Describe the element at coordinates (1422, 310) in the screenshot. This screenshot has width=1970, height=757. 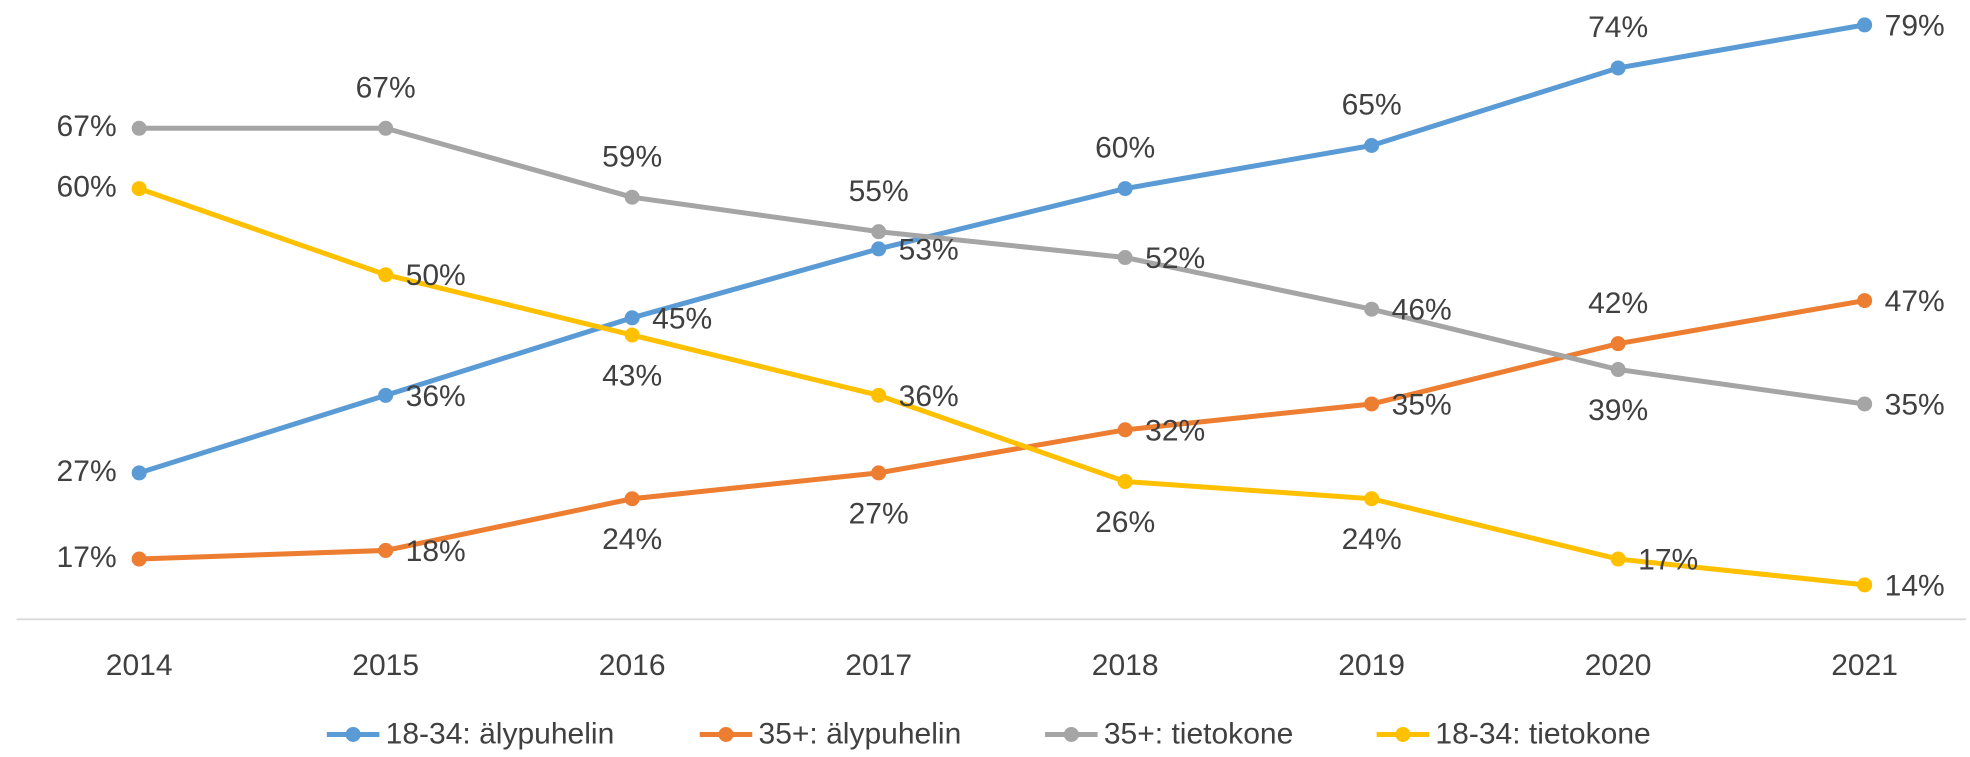
I see `data-label: 46%` at that location.